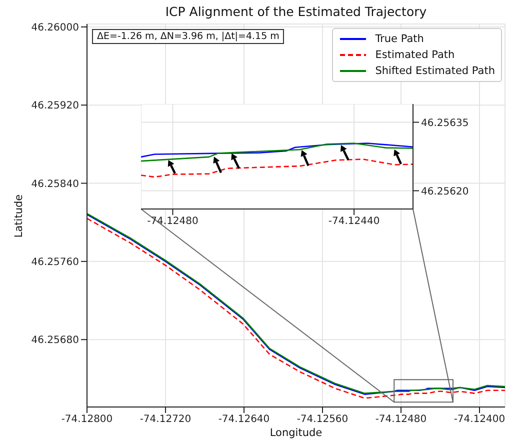 Image resolution: width=510 pixels, height=439 pixels. I want to click on y-tick-label: 46.25920, so click(55, 106).